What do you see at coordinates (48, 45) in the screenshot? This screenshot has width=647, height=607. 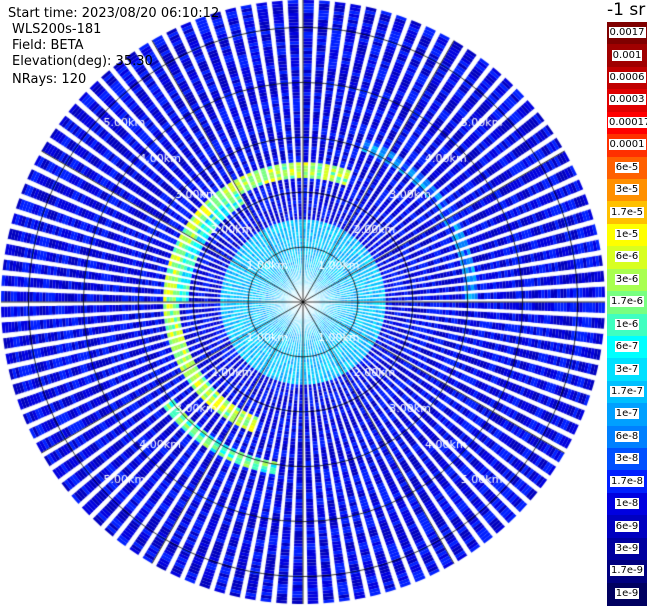 I see `field-label: Field: BETA` at bounding box center [48, 45].